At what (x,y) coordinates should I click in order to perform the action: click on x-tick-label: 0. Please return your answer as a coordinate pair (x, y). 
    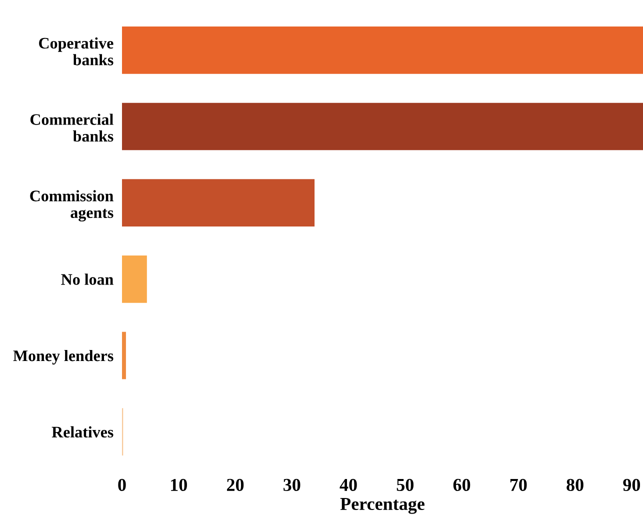
    Looking at the image, I should click on (122, 485).